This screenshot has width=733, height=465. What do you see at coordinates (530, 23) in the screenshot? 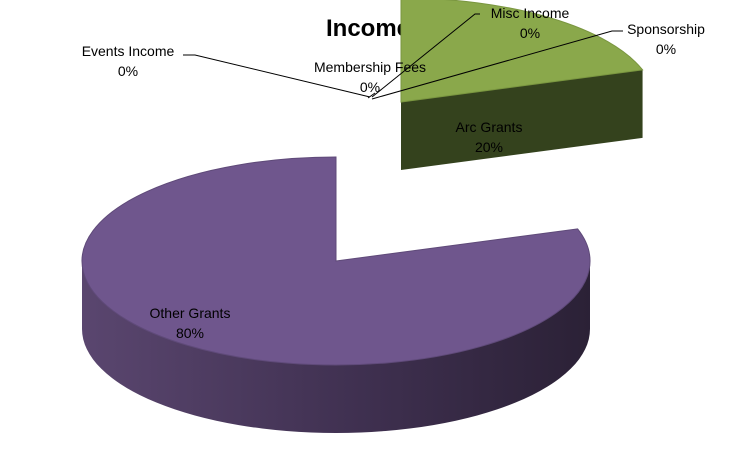
I see `slice-label-misc-income: Misc Income 0%` at bounding box center [530, 23].